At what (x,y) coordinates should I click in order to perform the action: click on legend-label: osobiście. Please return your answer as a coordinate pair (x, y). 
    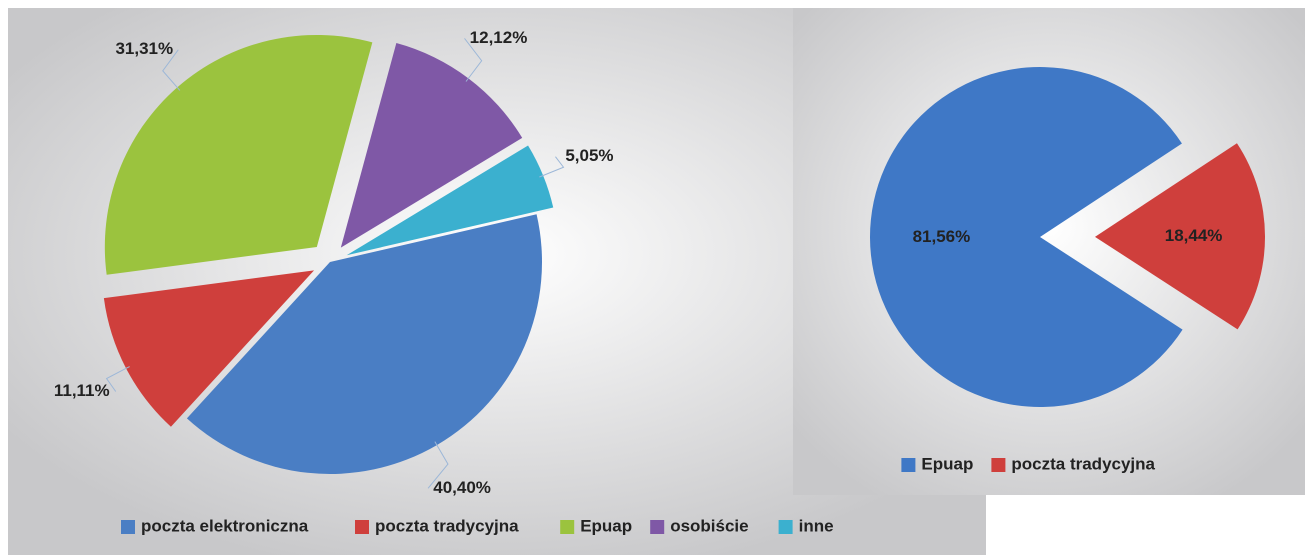
    Looking at the image, I should click on (709, 525).